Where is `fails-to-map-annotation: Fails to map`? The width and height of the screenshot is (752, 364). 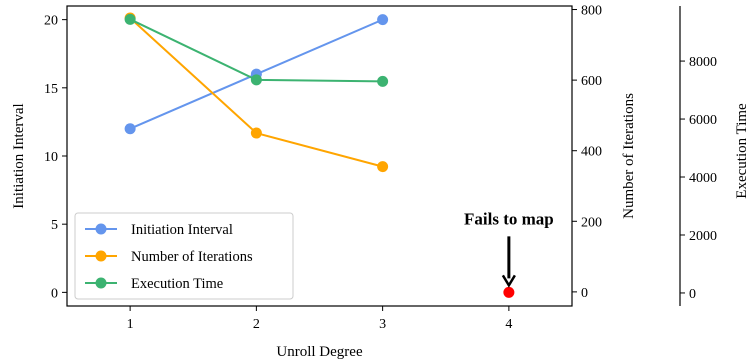
fails-to-map-annotation: Fails to map is located at coordinates (509, 218).